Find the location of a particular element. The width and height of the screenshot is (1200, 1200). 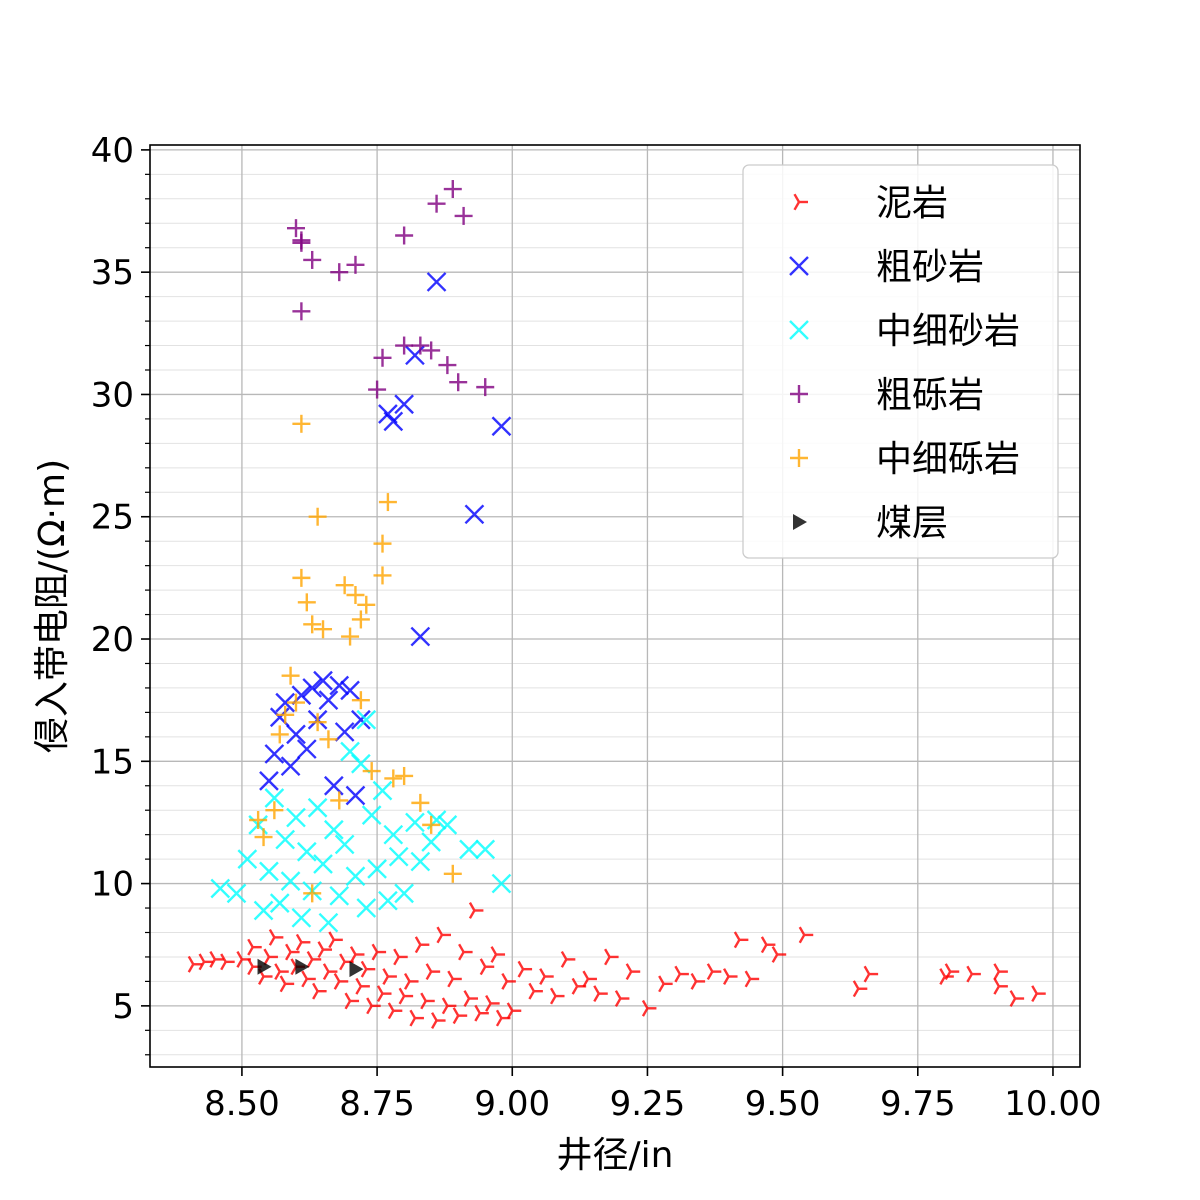

y-tick-label: 40 is located at coordinates (112, 151).